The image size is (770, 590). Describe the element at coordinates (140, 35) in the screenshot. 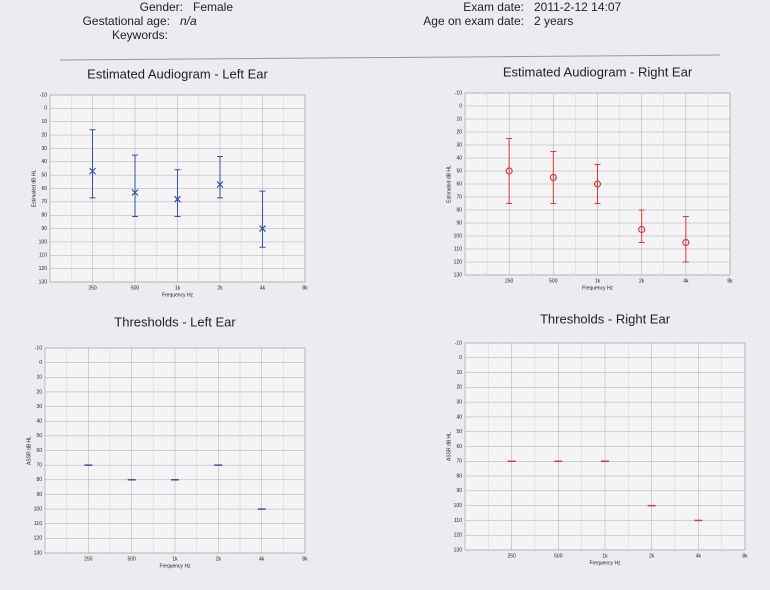

I see `label: Keywords:` at that location.